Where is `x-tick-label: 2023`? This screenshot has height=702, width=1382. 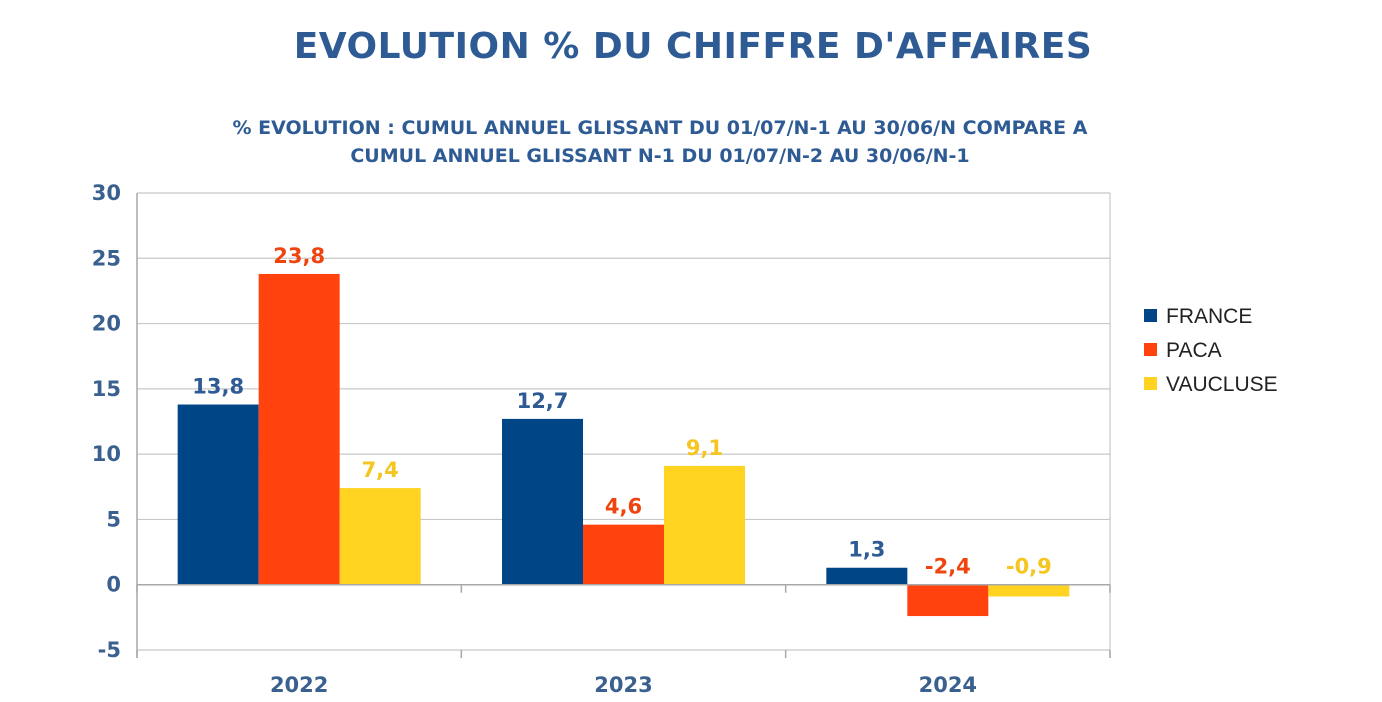 x-tick-label: 2023 is located at coordinates (623, 685).